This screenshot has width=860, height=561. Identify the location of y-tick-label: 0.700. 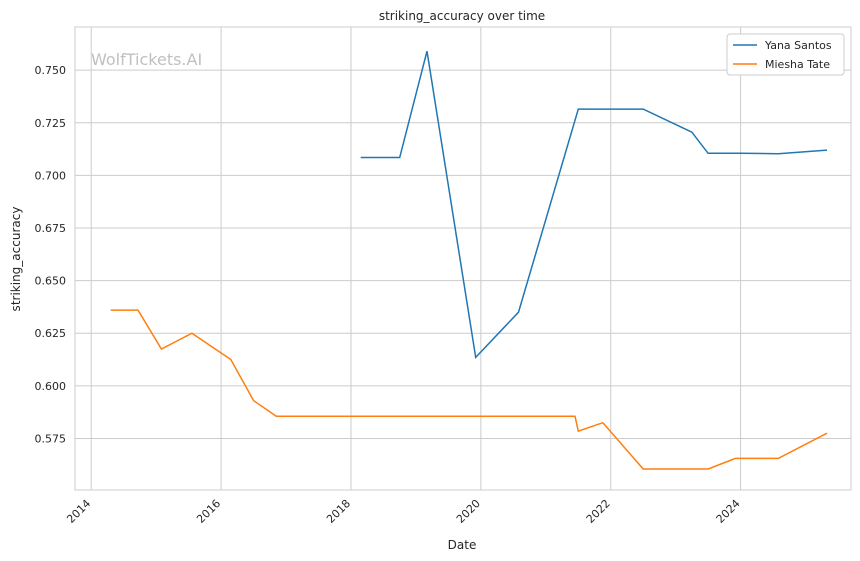
(51, 175).